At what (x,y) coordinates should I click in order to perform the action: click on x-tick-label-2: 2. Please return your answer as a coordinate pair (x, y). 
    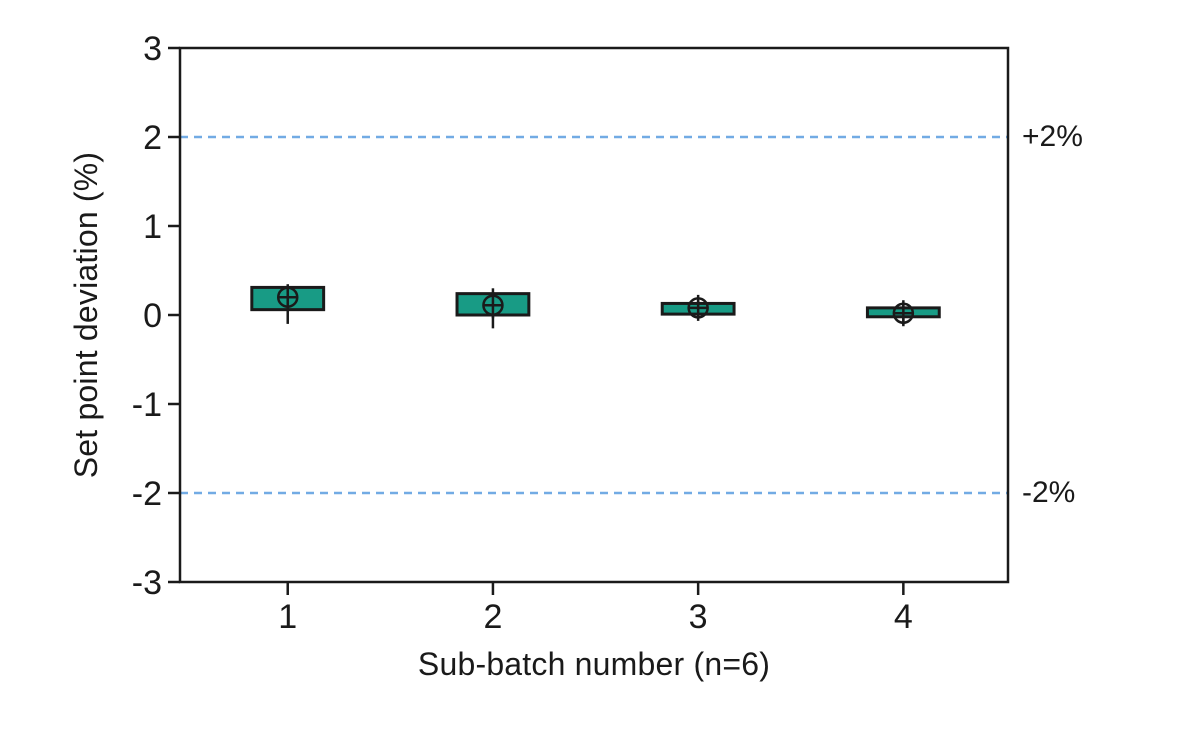
    Looking at the image, I should click on (492, 617).